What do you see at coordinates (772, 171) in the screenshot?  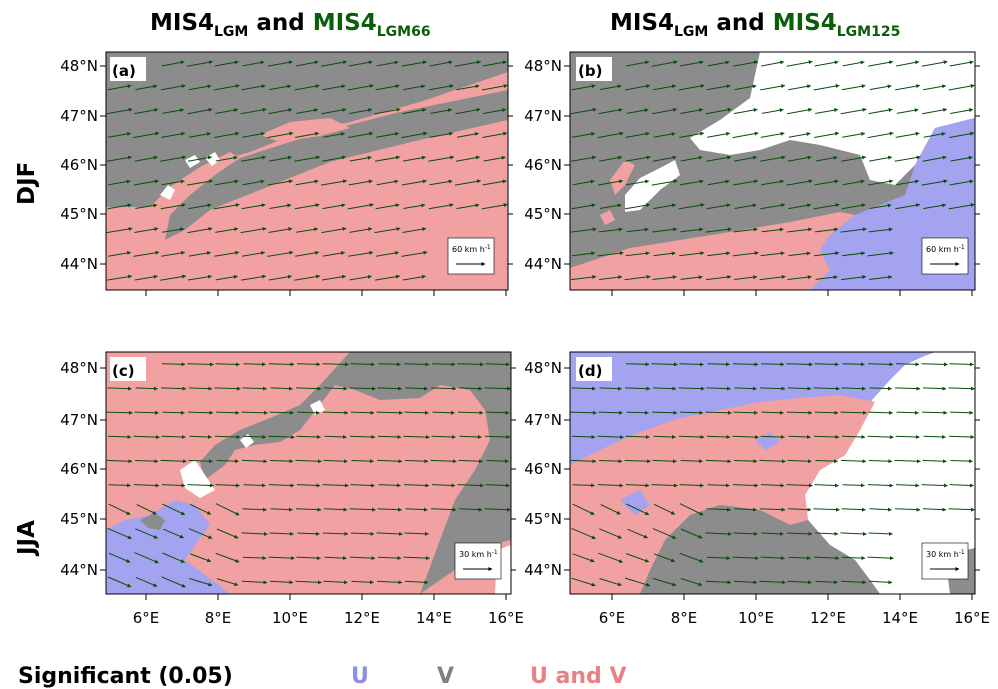 I see `panel-b: (b) 60 km h-1` at bounding box center [772, 171].